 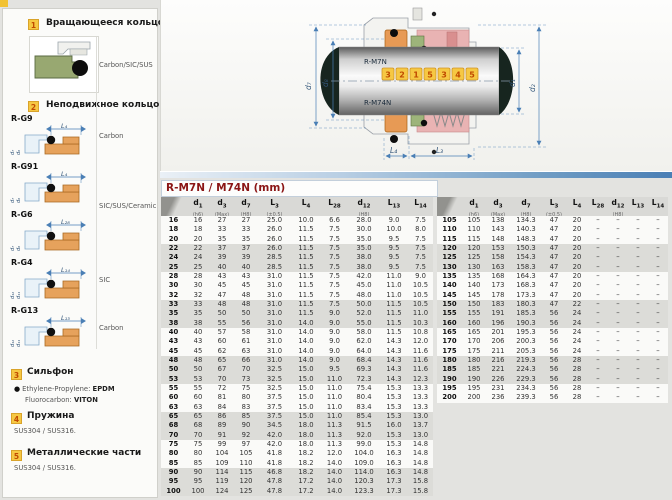 I want to click on value-cell: 185.3, so click(x=526, y=313).